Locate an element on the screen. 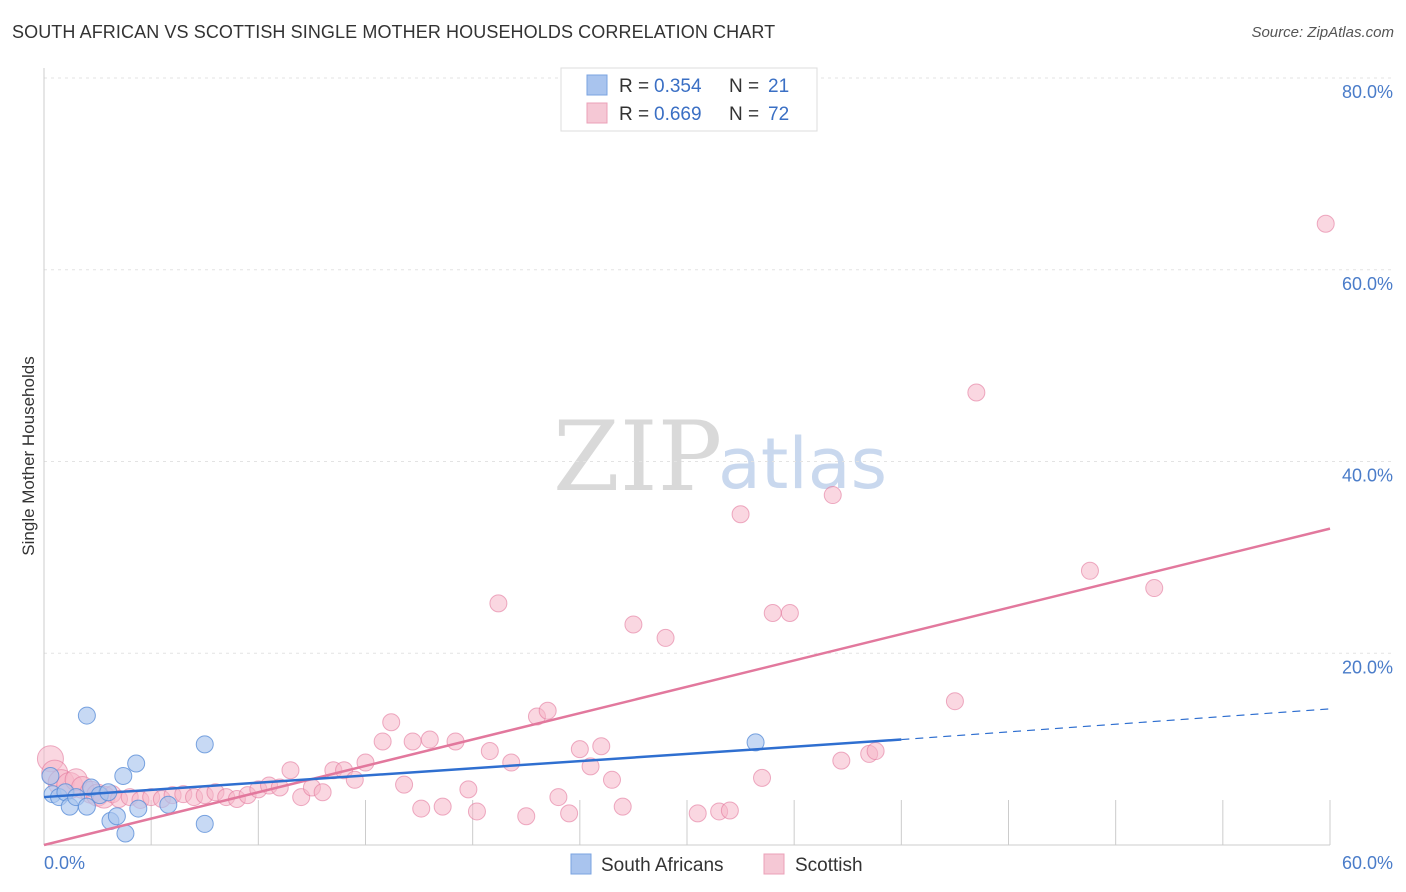 The image size is (1406, 892). y-tick-label-60: 60.0% is located at coordinates (1367, 284).